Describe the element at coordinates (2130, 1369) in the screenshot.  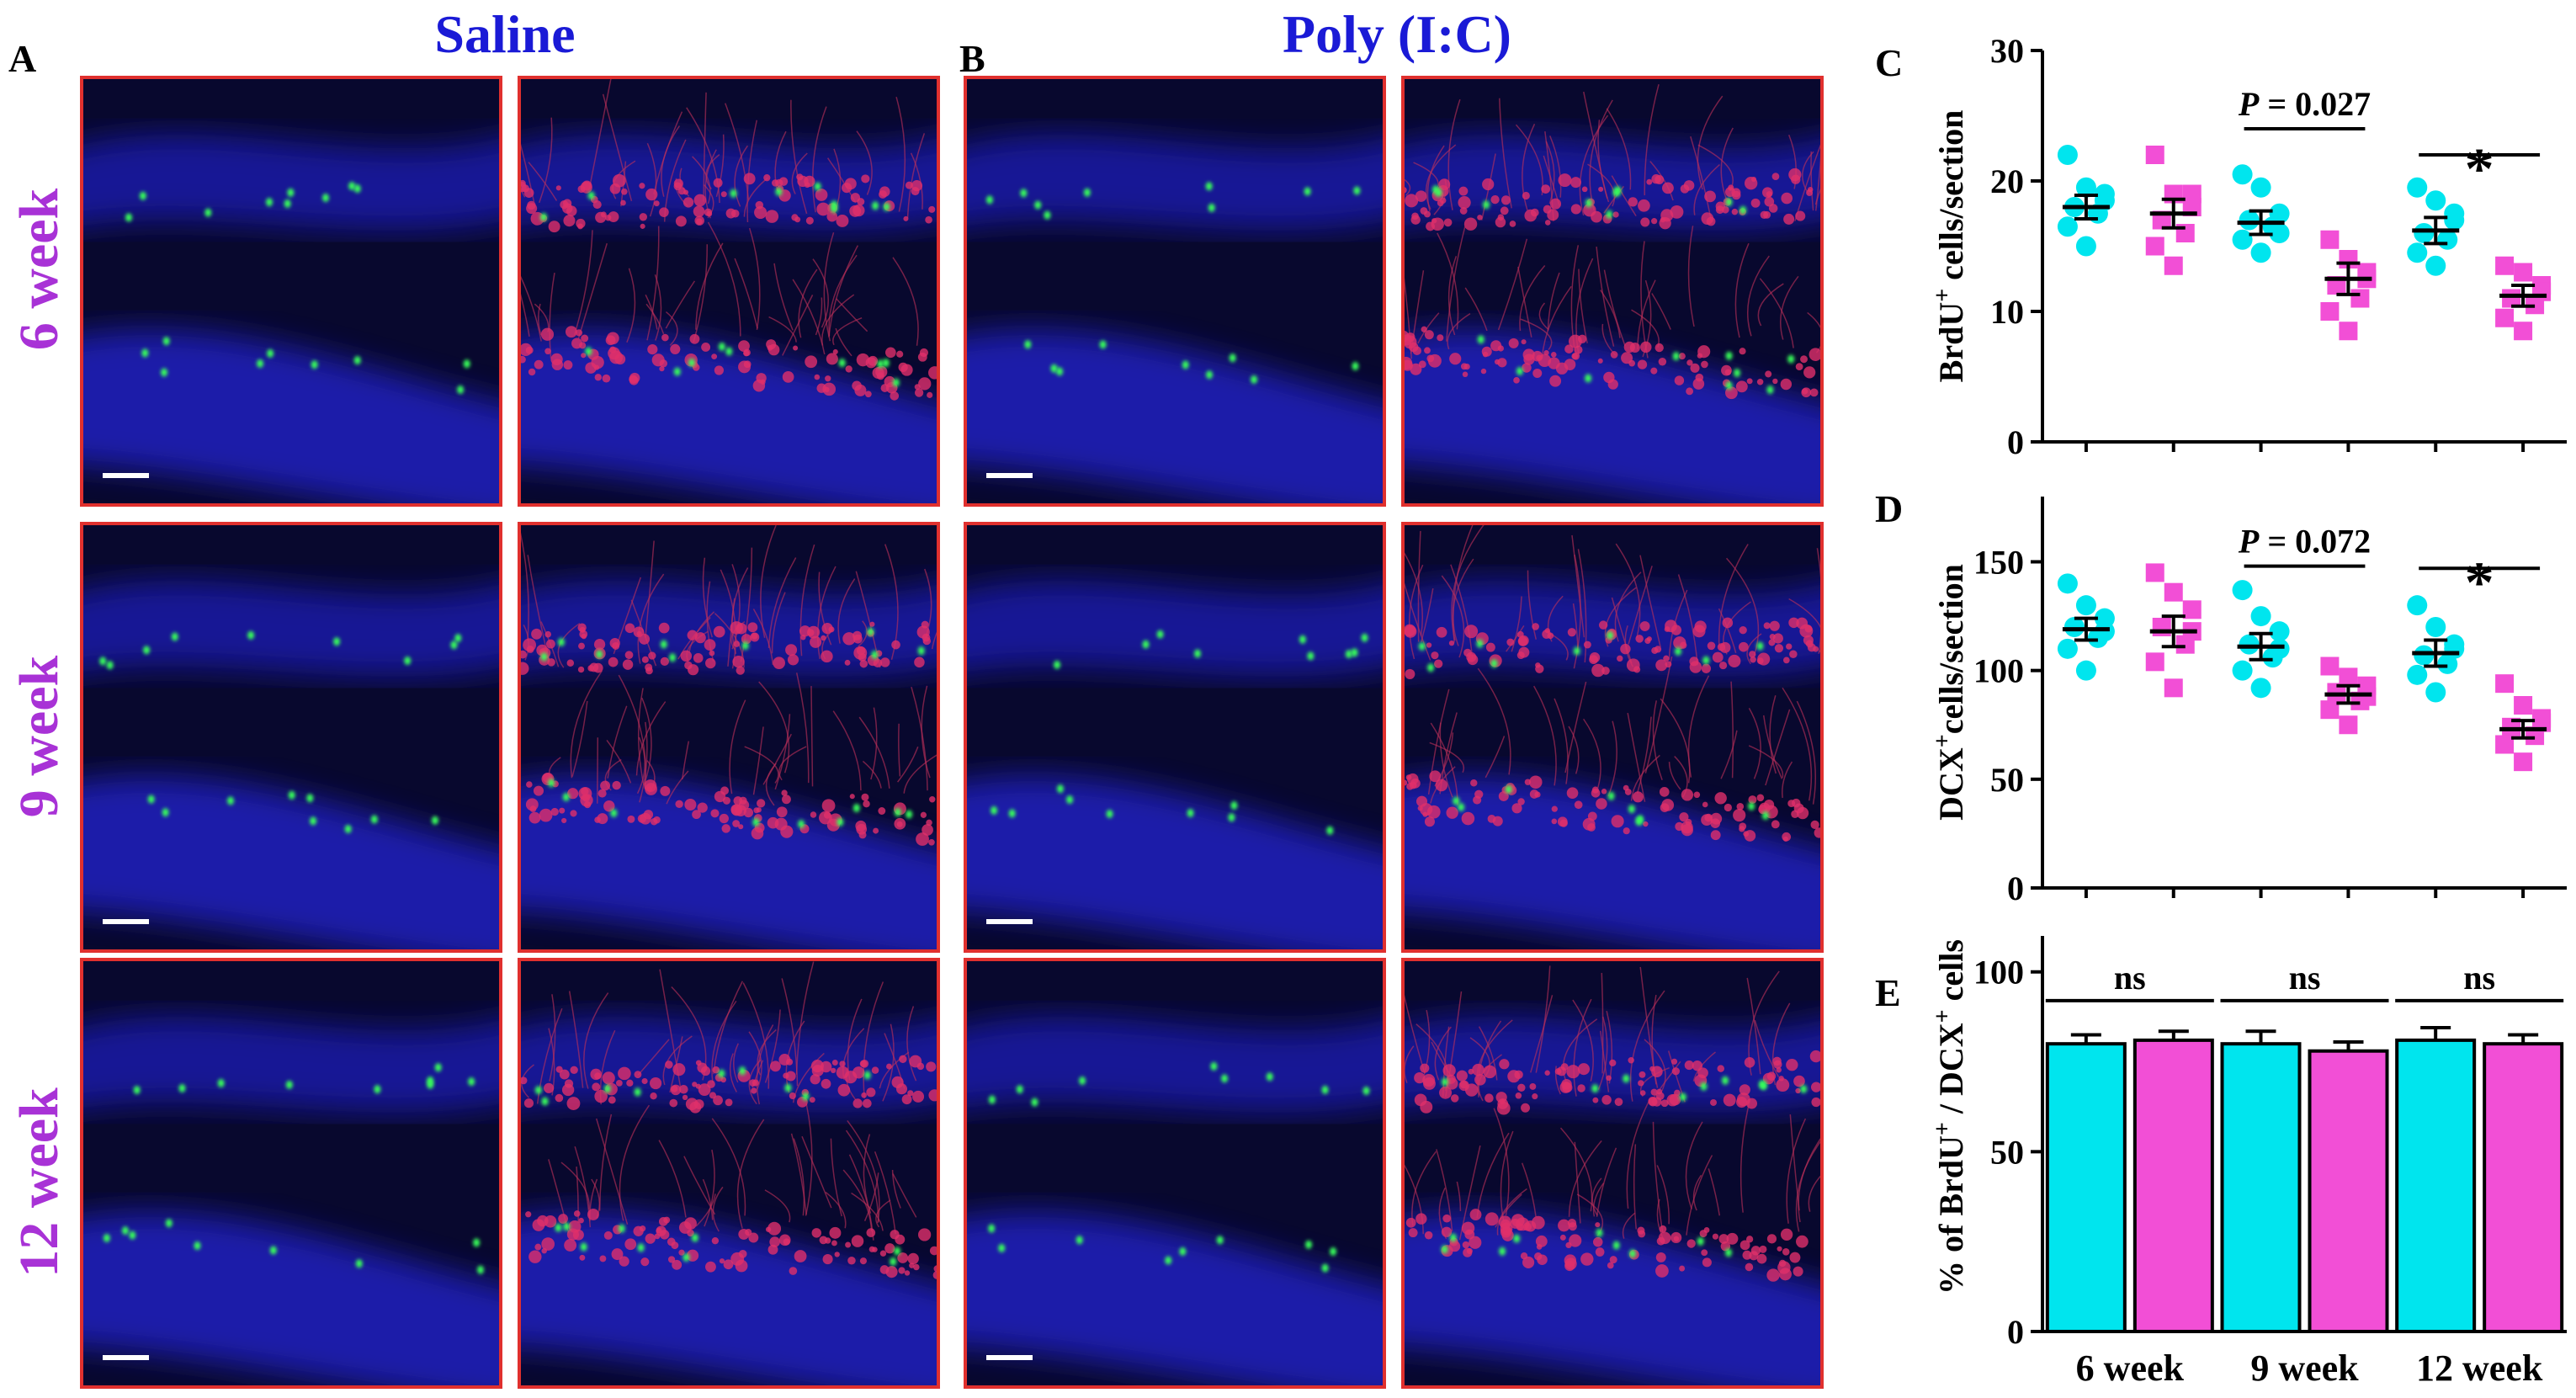
I see `x-tick-label: 6 week` at that location.